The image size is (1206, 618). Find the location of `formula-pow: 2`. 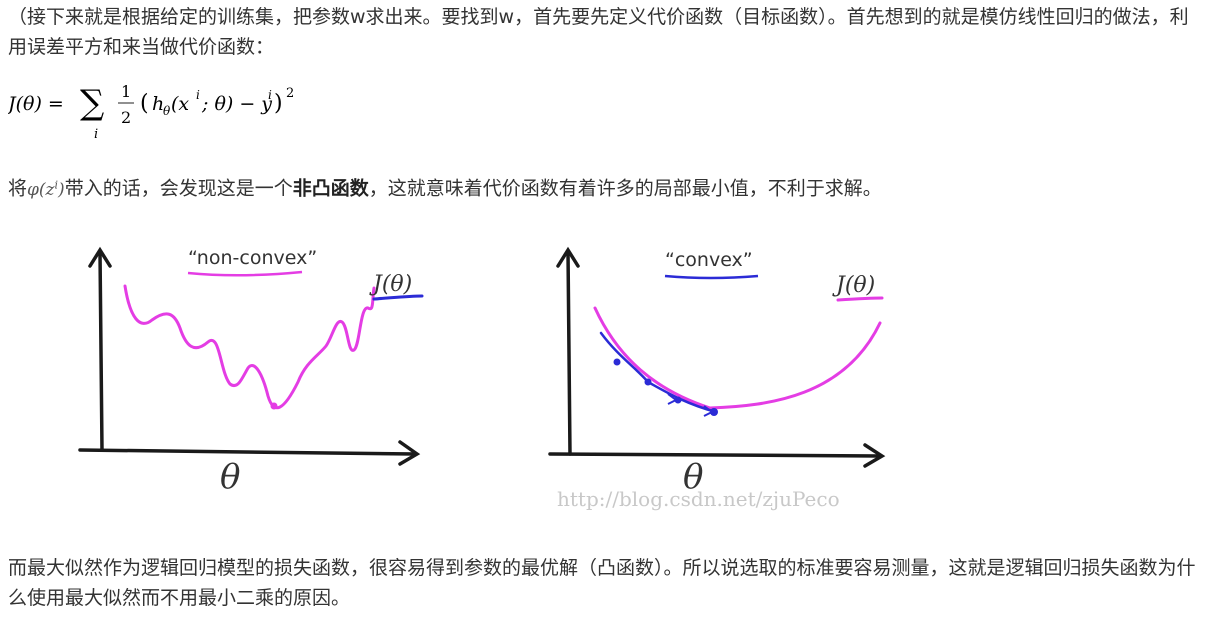

formula-pow: 2 is located at coordinates (290, 93).